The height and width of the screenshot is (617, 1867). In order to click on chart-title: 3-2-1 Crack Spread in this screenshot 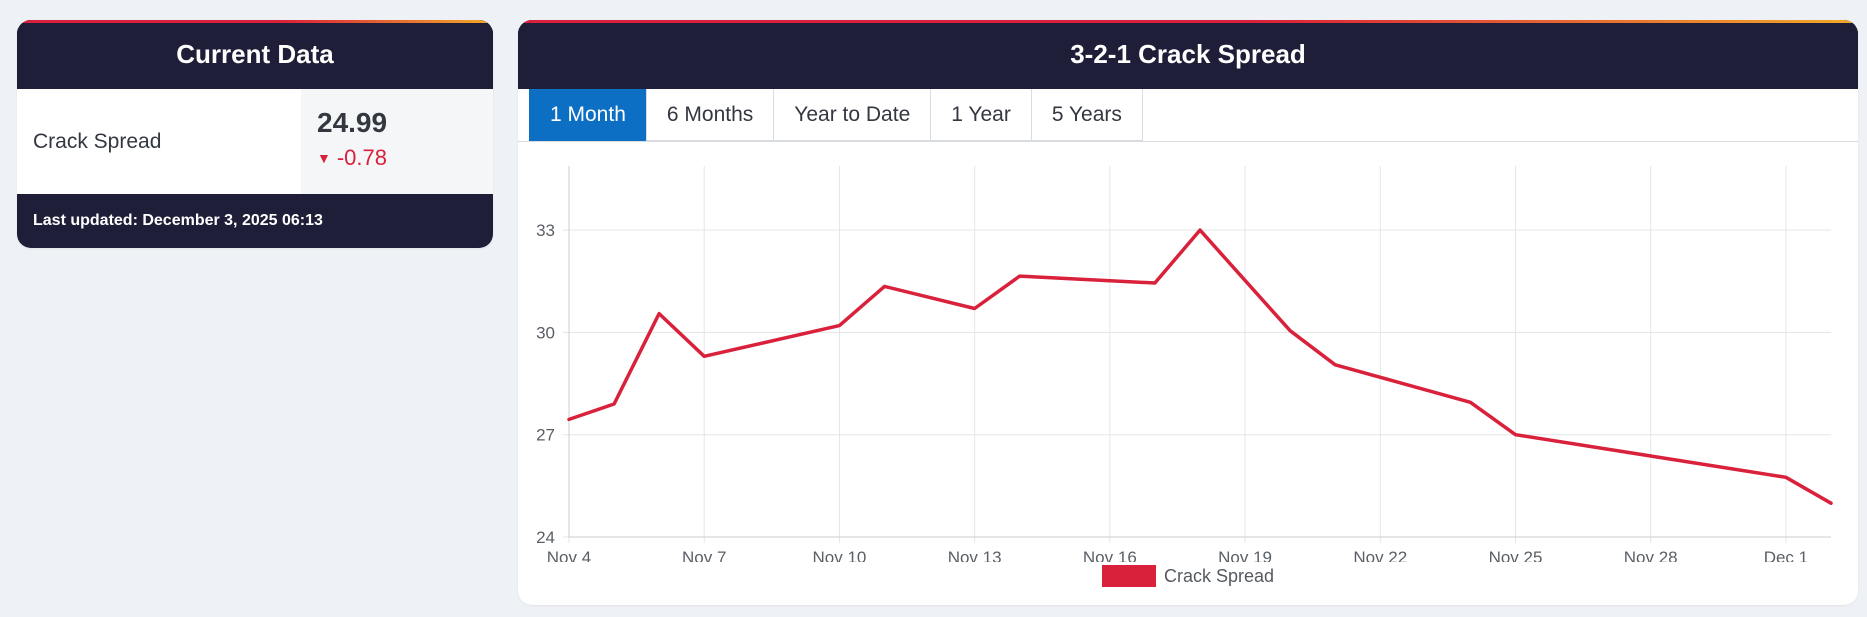, I will do `click(1188, 54)`.